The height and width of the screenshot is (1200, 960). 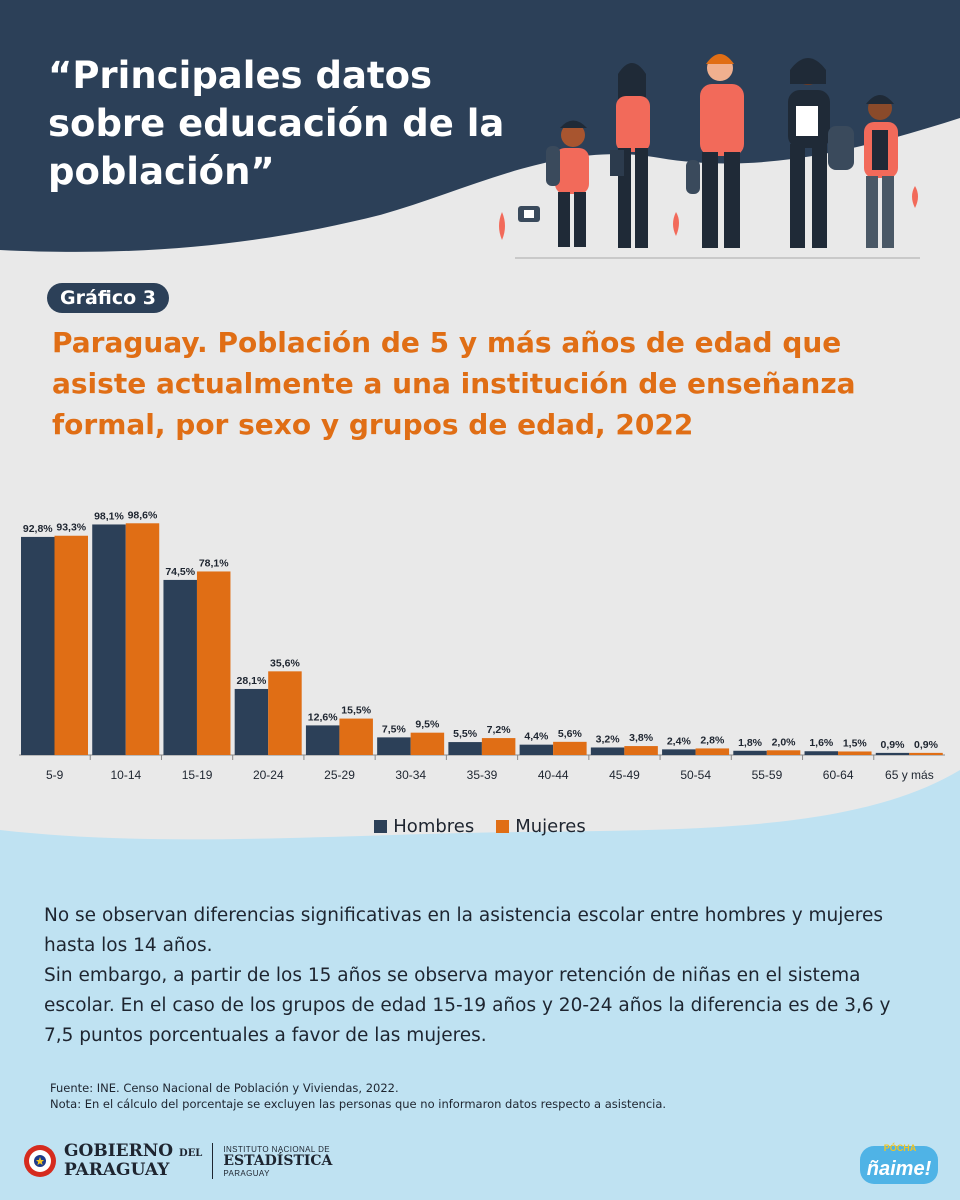 I want to click on data-label-mujeres-40-44: 5,6%, so click(x=570, y=734).